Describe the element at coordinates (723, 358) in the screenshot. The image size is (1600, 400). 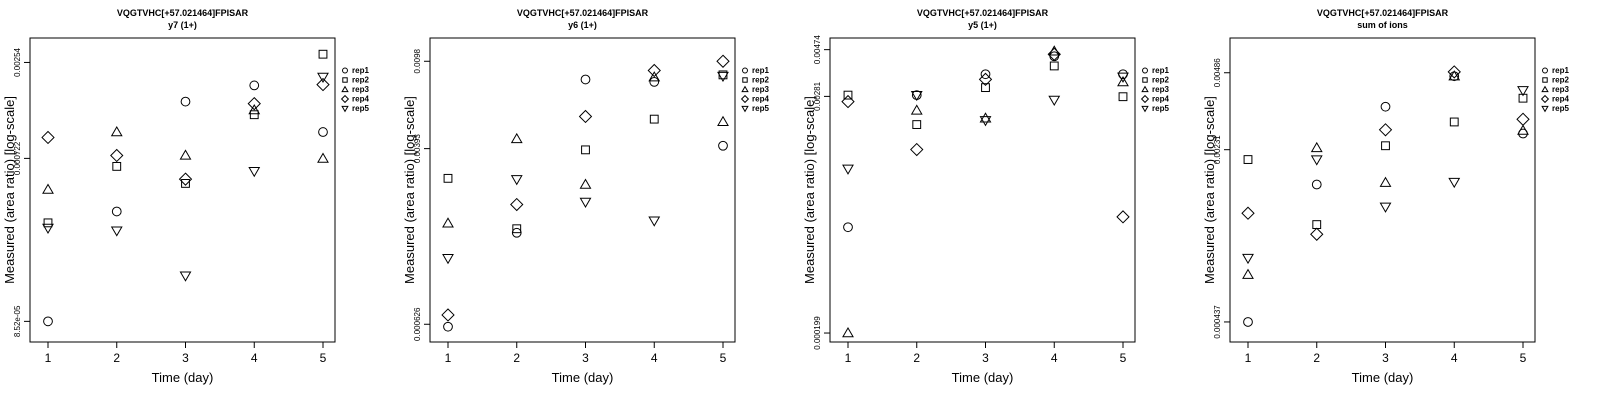
I see `x-tick-label: 5` at that location.